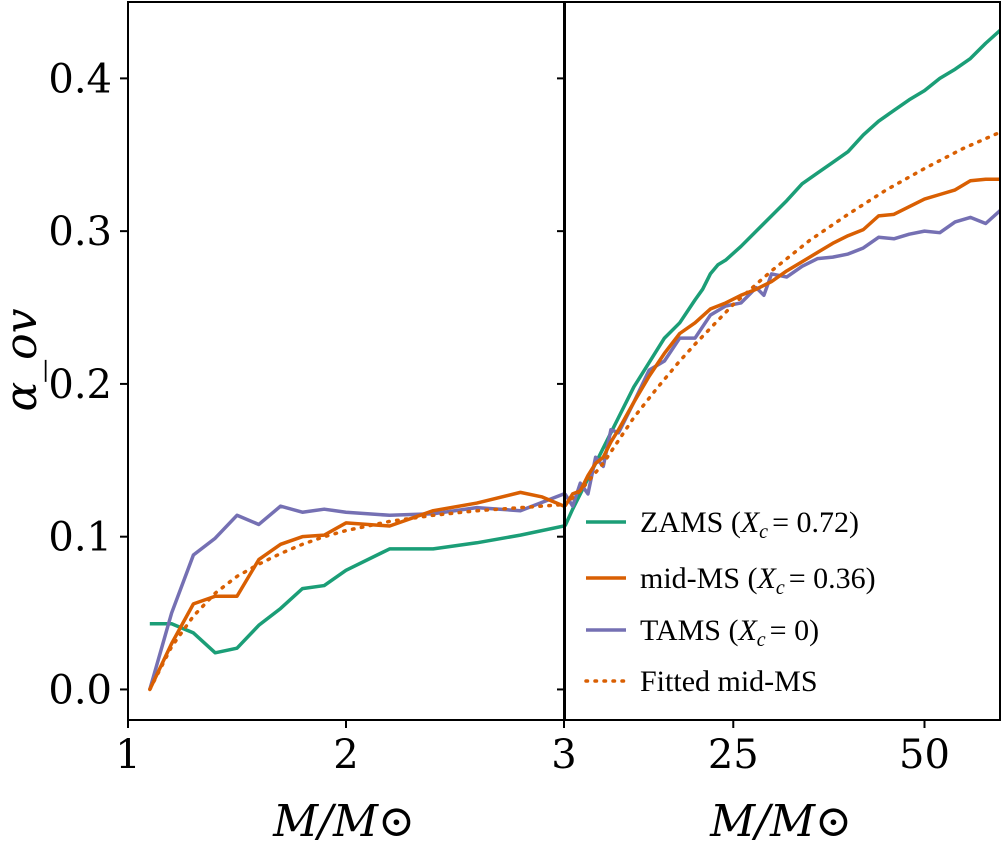 The width and height of the screenshot is (1001, 851). What do you see at coordinates (345, 755) in the screenshot?
I see `xtick-label-left: 2` at bounding box center [345, 755].